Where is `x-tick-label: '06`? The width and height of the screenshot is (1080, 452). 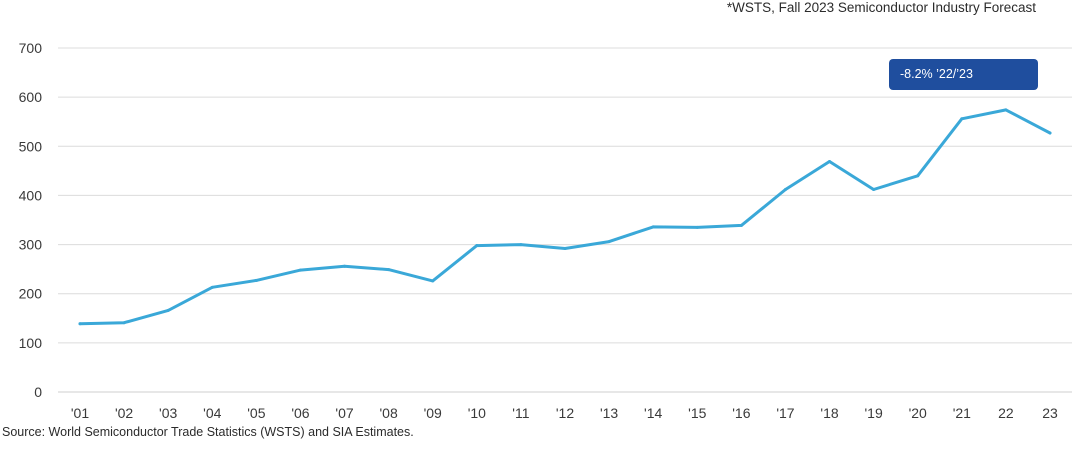 x-tick-label: '06 is located at coordinates (300, 413).